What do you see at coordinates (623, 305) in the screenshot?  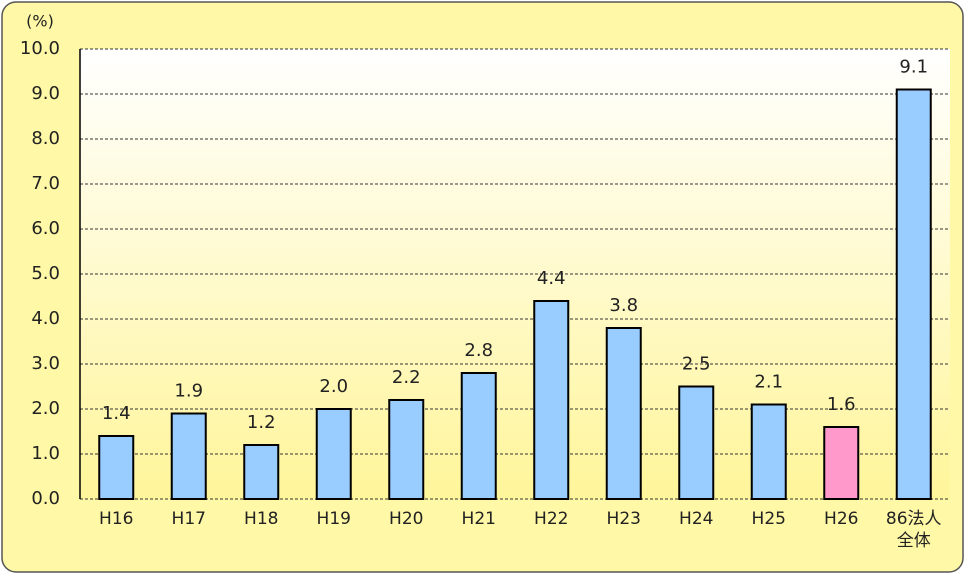 I see `data-label: 3.8` at bounding box center [623, 305].